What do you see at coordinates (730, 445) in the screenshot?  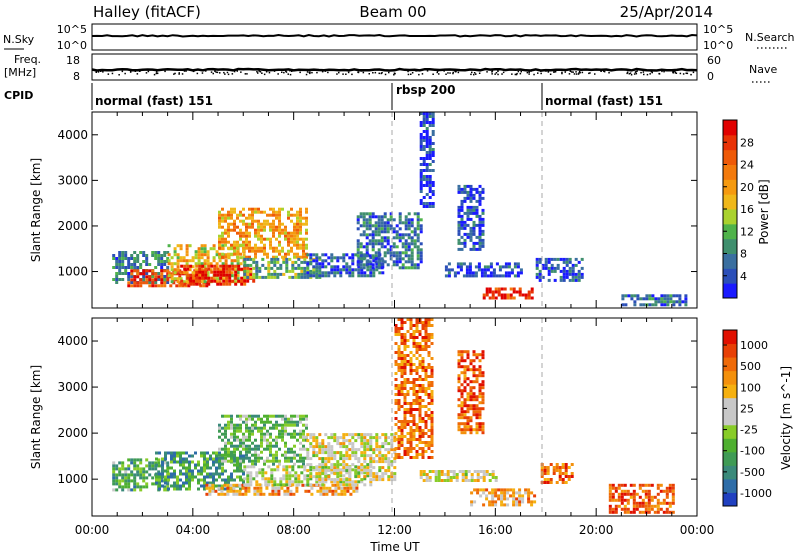 I see `colorbar-swatch` at bounding box center [730, 445].